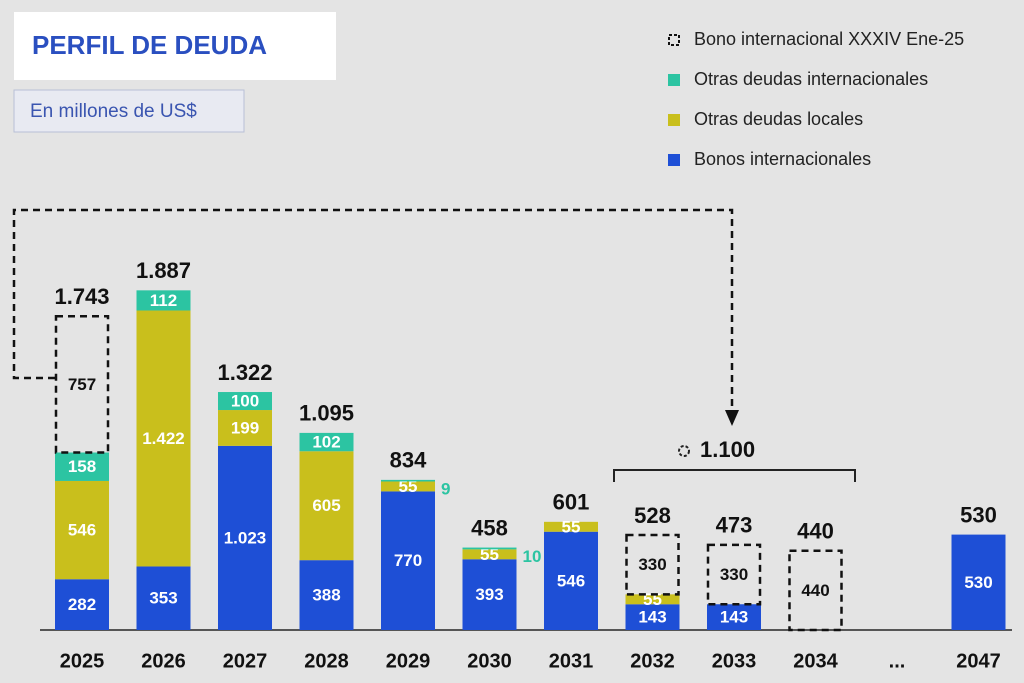  I want to click on data-label: 757, so click(82, 384).